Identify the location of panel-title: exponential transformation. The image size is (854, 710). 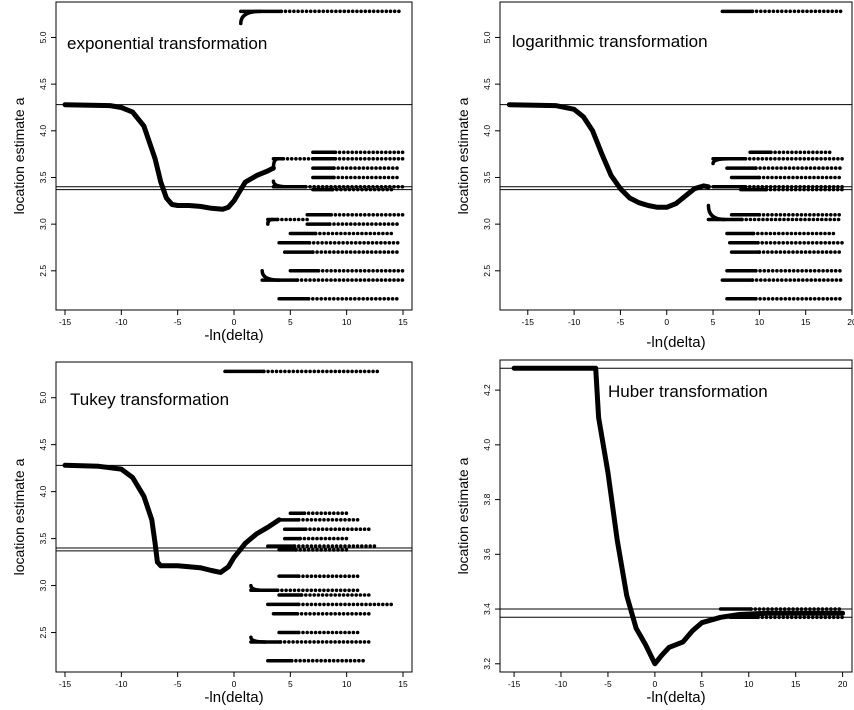
(167, 43).